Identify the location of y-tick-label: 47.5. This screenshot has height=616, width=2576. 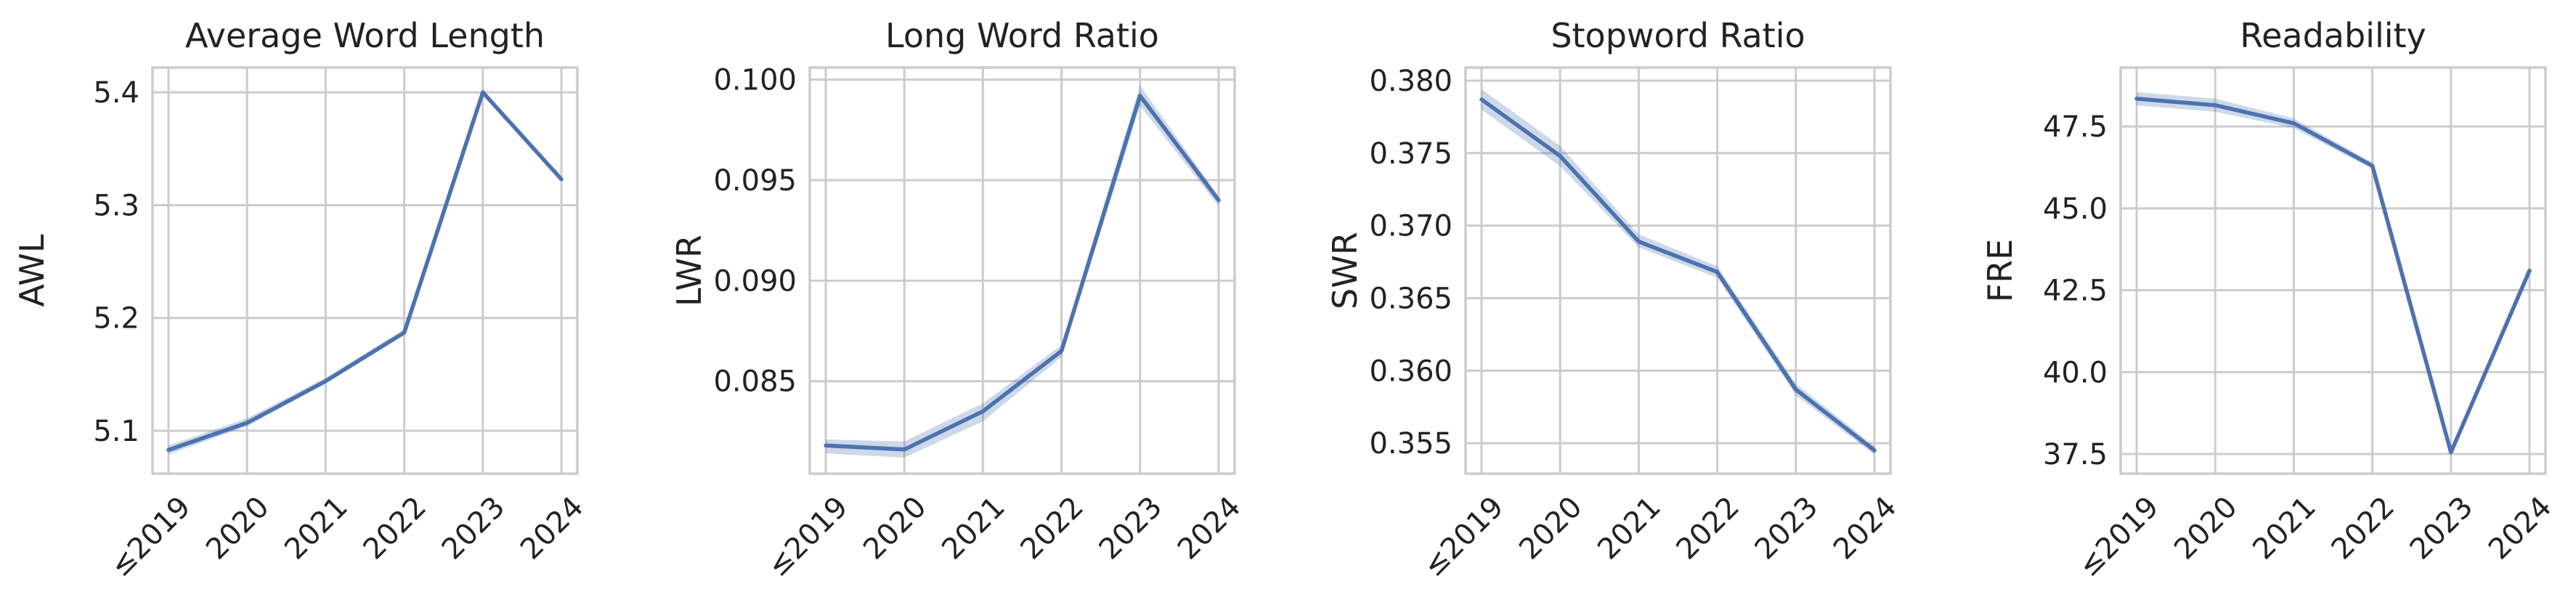
(2076, 127).